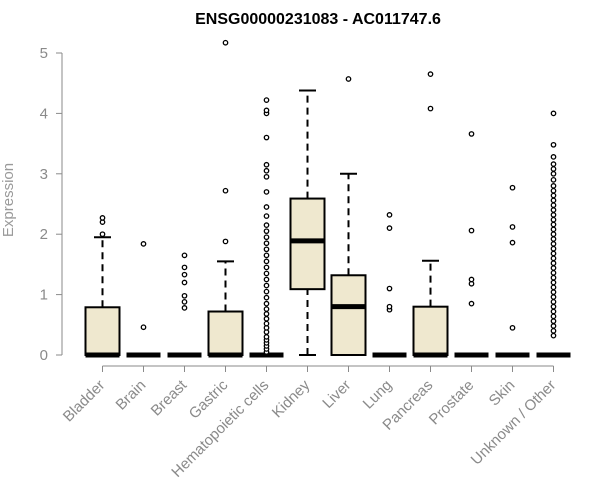 The image size is (600, 500). Describe the element at coordinates (471, 244) in the screenshot. I see `box-prostate` at that location.